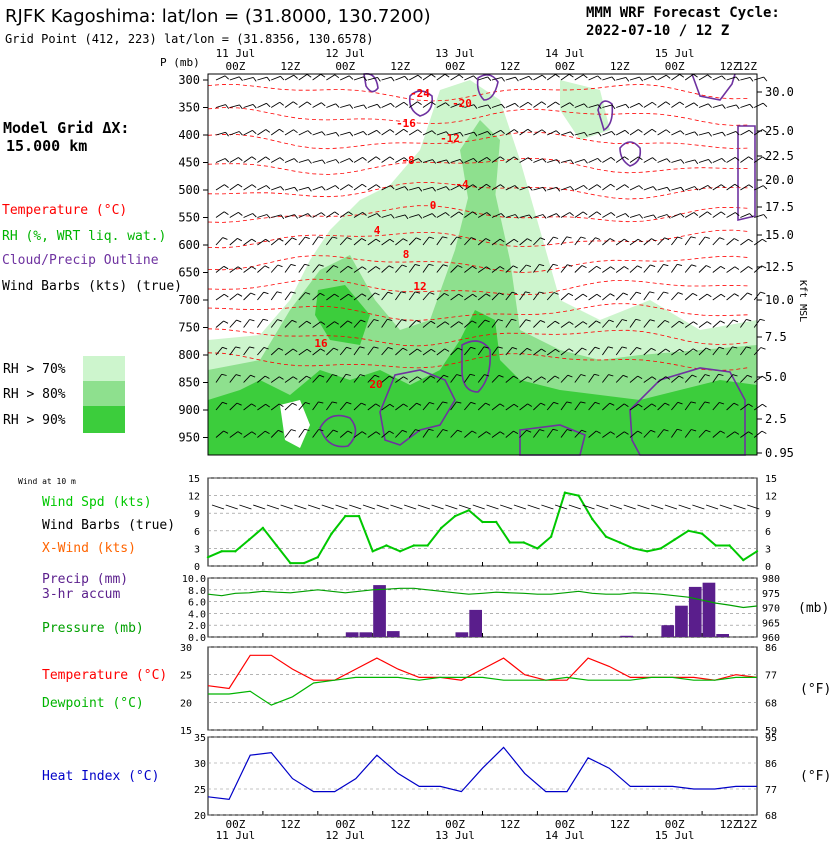  Describe the element at coordinates (681, 621) in the screenshot. I see `precip-bar` at that location.